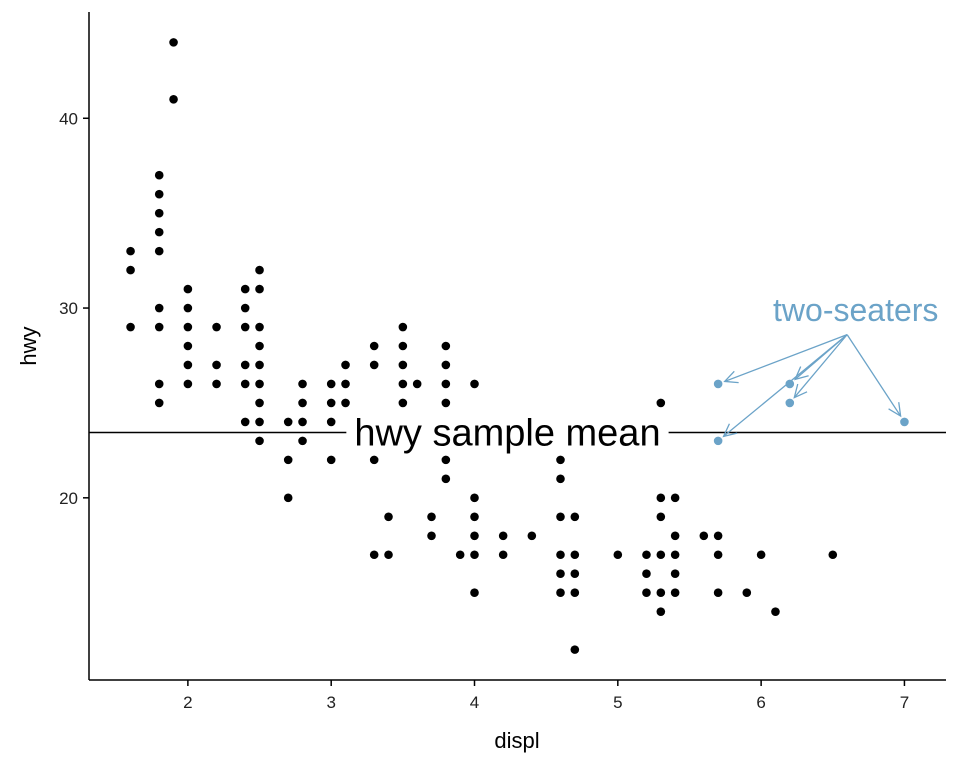 This screenshot has width=960, height=768. What do you see at coordinates (330, 702) in the screenshot?
I see `x-tick-label: 3` at bounding box center [330, 702].